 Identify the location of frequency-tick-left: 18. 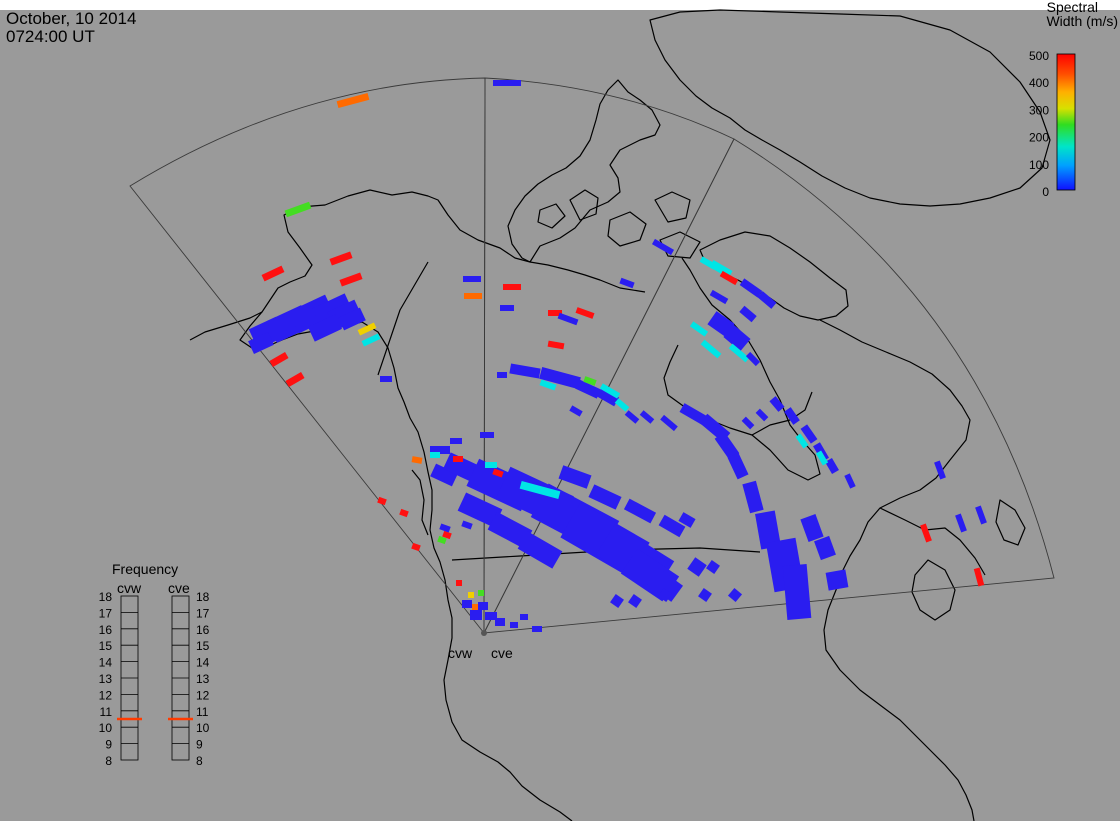
(106, 597).